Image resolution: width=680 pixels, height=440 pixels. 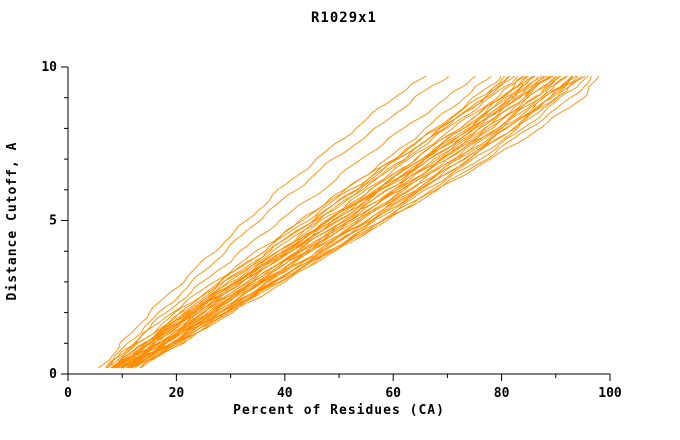 What do you see at coordinates (344, 18) in the screenshot?
I see `chart-title: R1029x1` at bounding box center [344, 18].